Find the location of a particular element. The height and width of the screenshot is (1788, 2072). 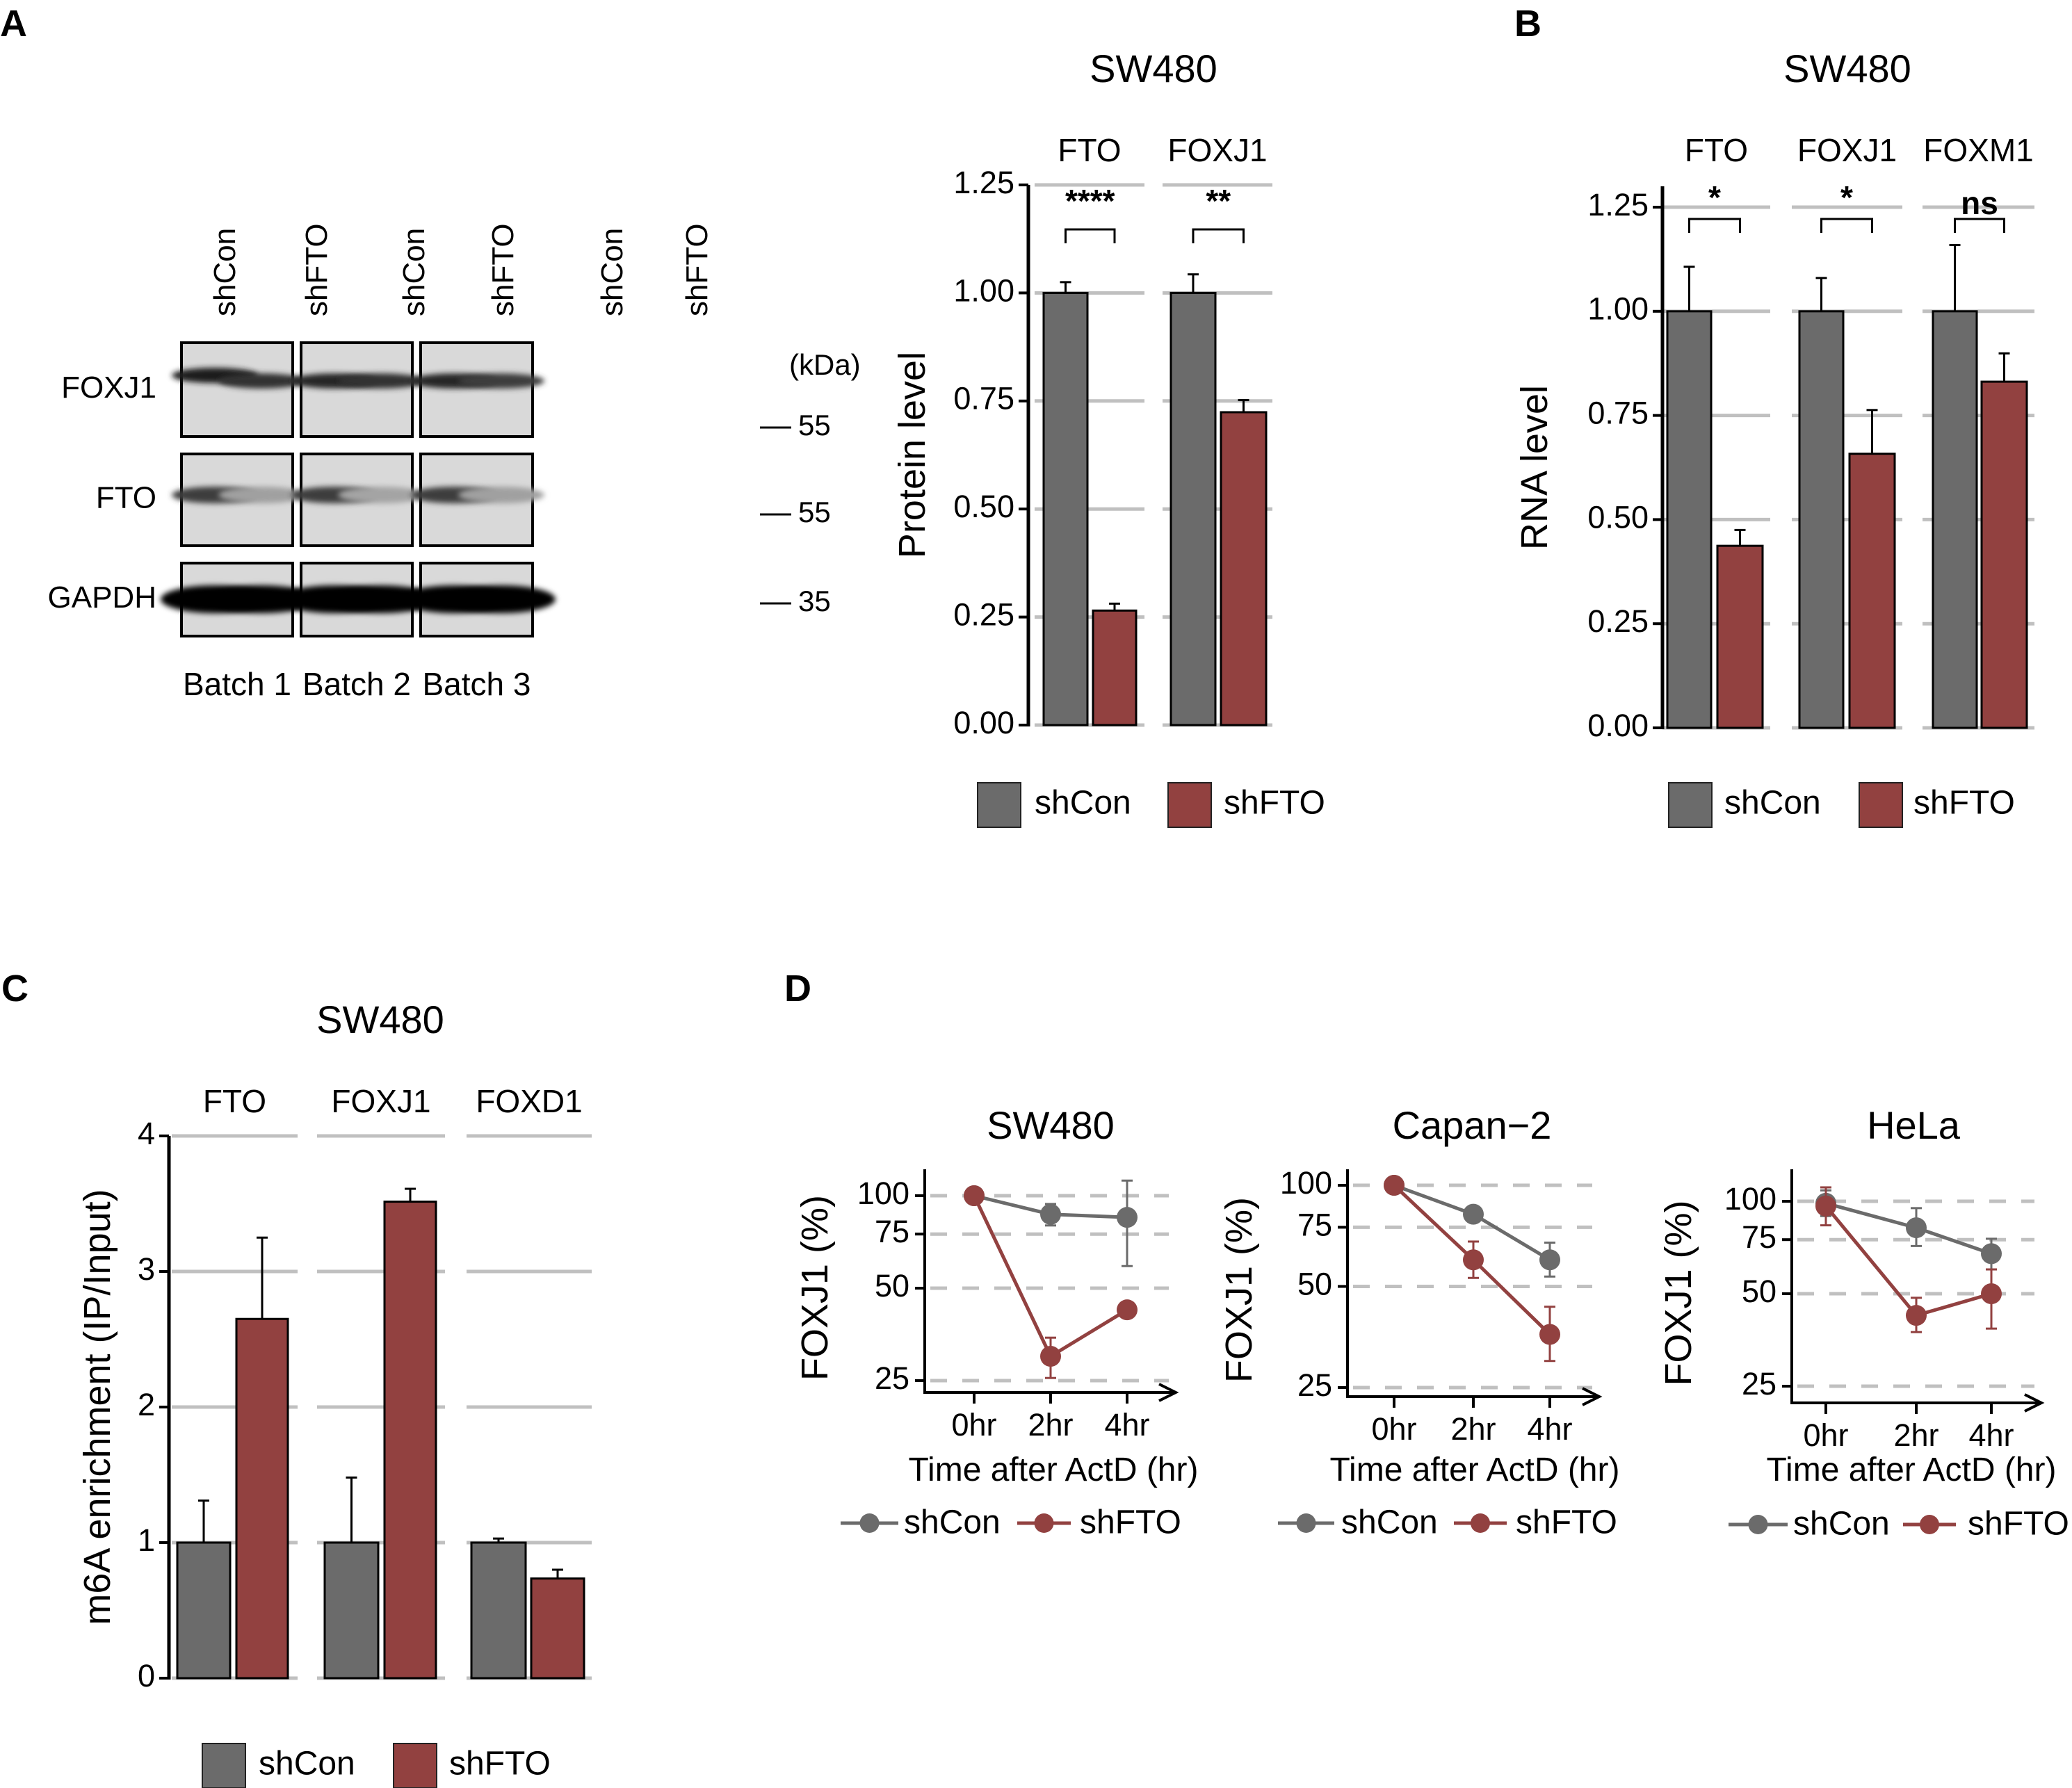

y-tick-label: 1.25 is located at coordinates (983, 182).